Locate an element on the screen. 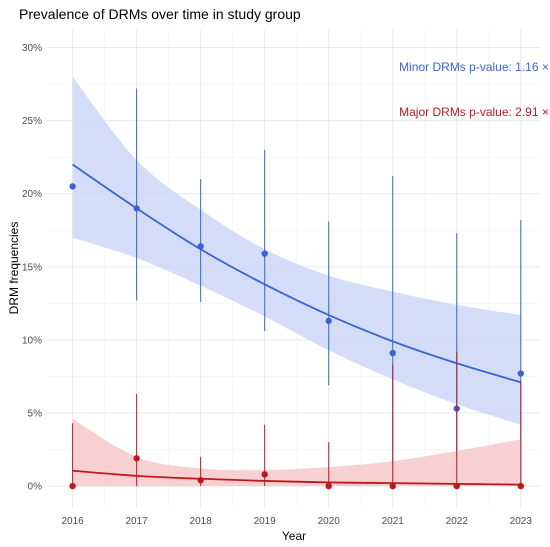 The width and height of the screenshot is (550, 547). y-tick-label: 0% is located at coordinates (35, 487).